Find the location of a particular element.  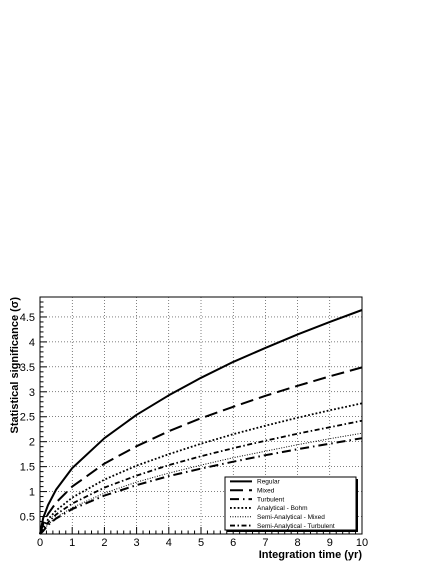

x-tick-label: 8 is located at coordinates (298, 543).